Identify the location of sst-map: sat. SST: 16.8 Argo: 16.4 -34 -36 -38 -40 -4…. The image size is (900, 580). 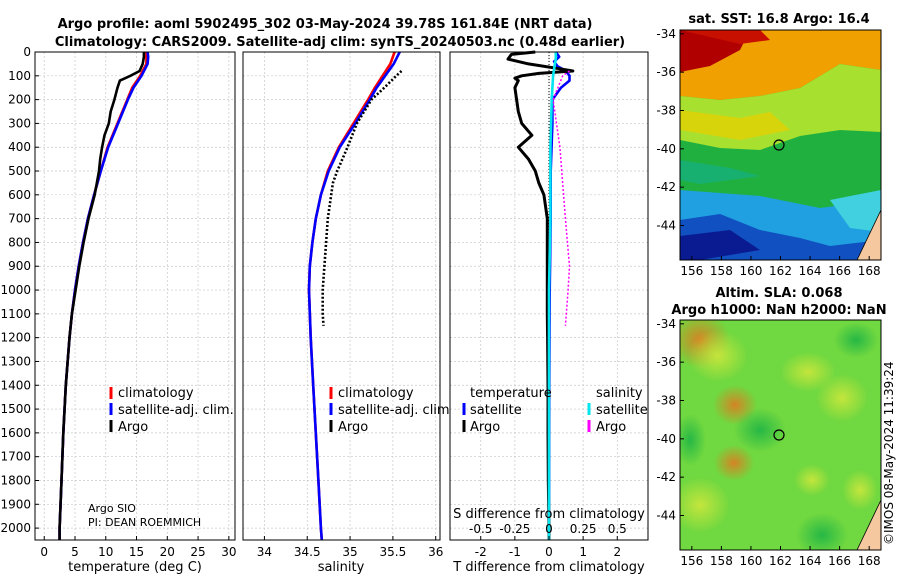
(769, 145).